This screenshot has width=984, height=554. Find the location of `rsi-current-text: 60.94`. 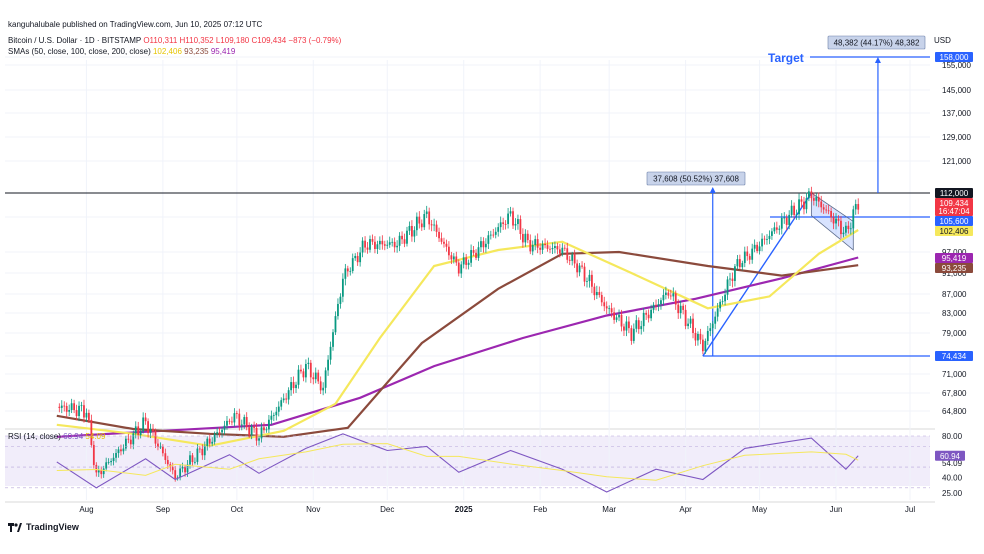

rsi-current-text: 60.94 is located at coordinates (950, 456).